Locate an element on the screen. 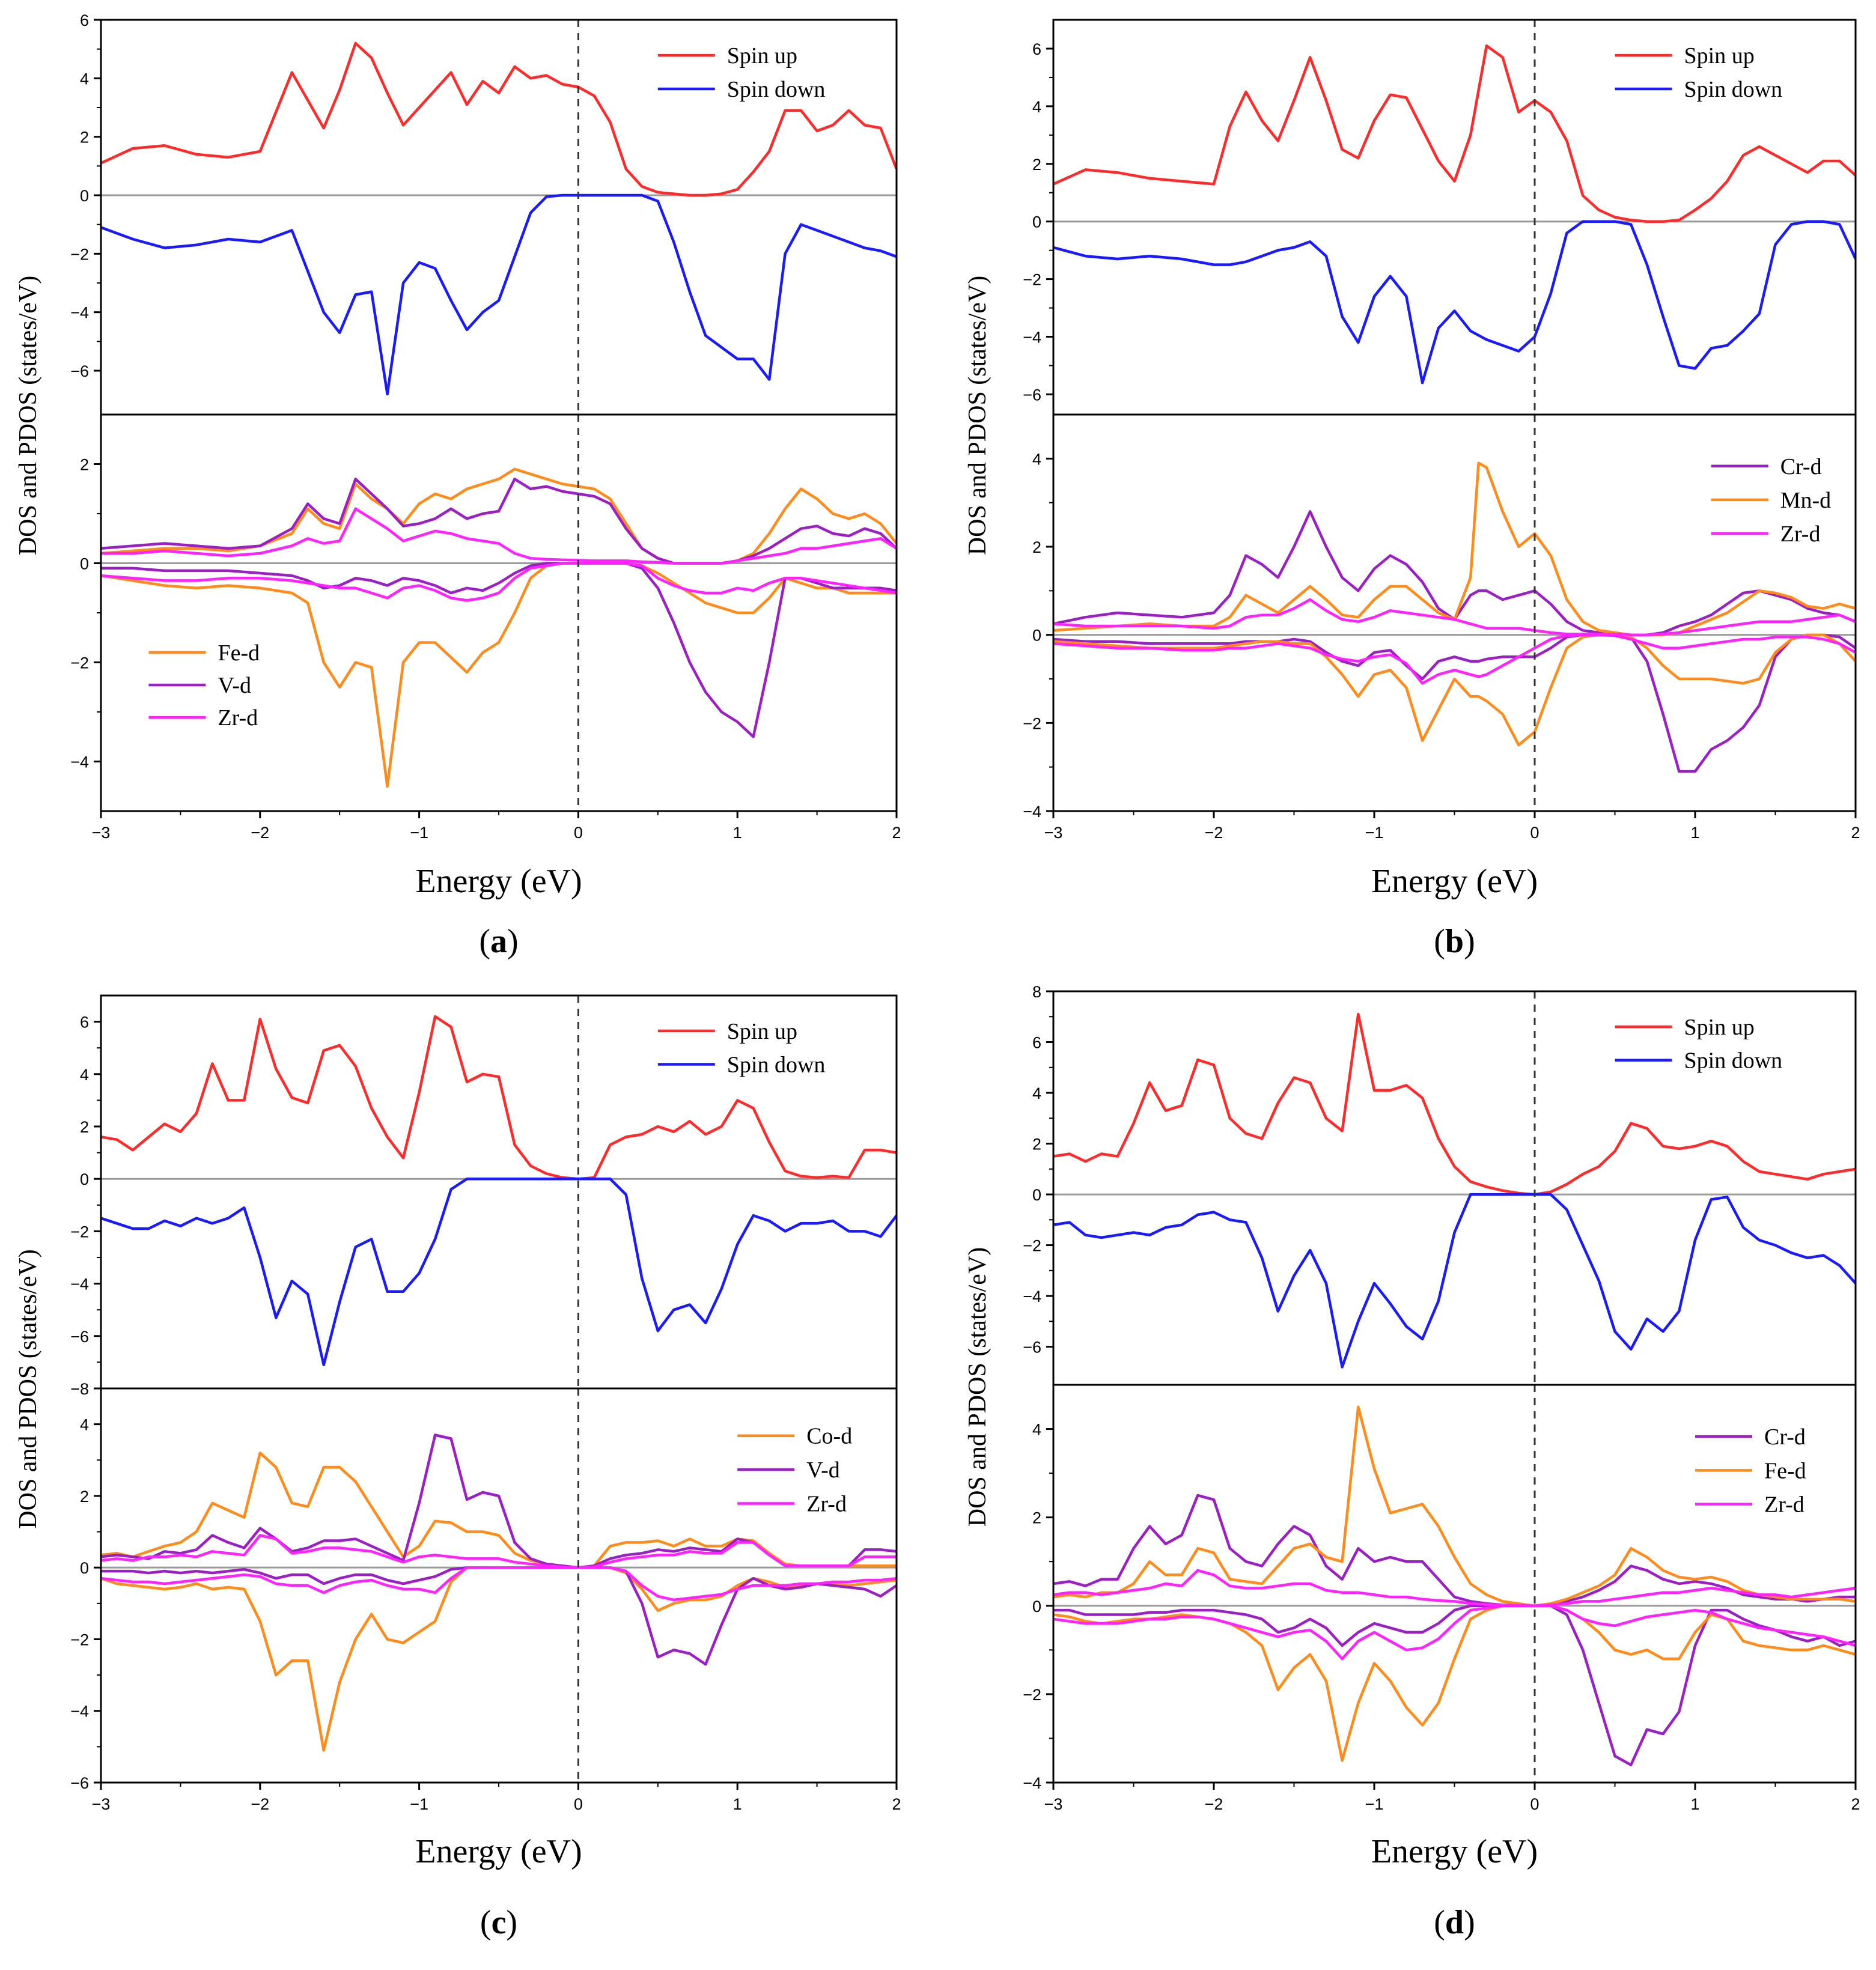 The image size is (1876, 1970). total-dos-plot-a: −6 −4 −2 0 2 4 6 Spin up Spin down is located at coordinates (483, 213).